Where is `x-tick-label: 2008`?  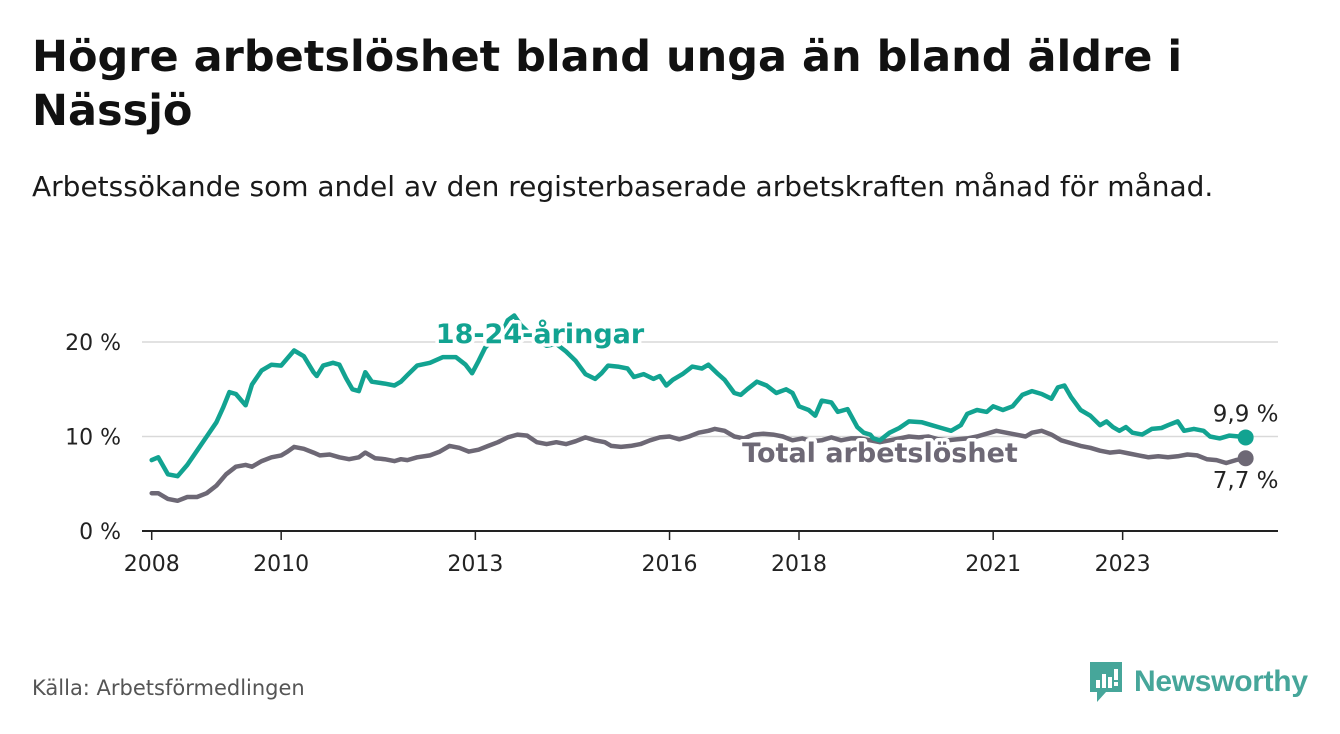
x-tick-label: 2008 is located at coordinates (152, 564).